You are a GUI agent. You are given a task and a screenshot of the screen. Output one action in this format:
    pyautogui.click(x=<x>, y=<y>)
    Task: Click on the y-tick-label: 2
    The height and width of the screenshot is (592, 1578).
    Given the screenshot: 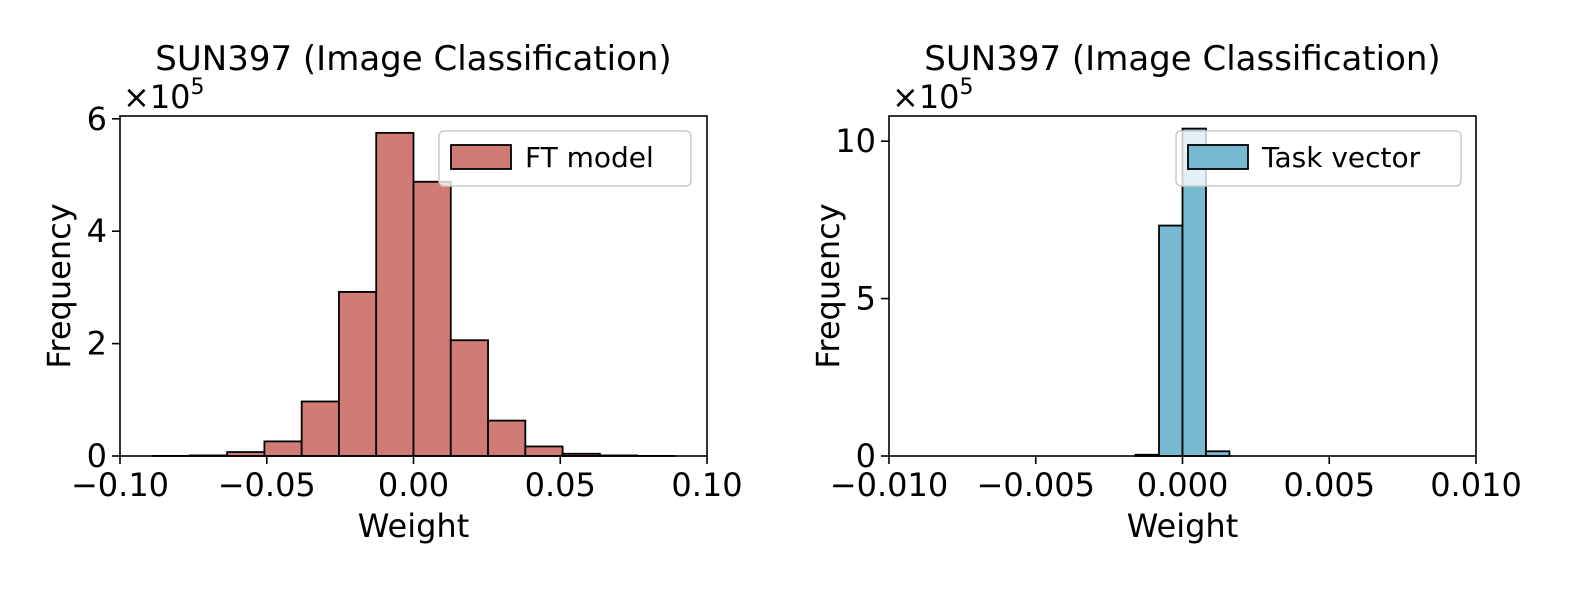 What is the action you would take?
    pyautogui.click(x=97, y=344)
    